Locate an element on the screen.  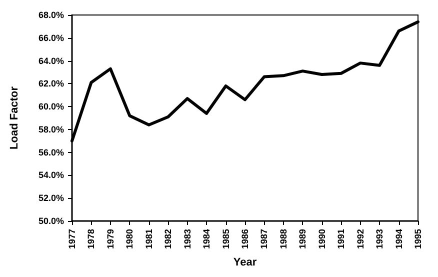
x-tick-label: 1991 is located at coordinates (341, 239).